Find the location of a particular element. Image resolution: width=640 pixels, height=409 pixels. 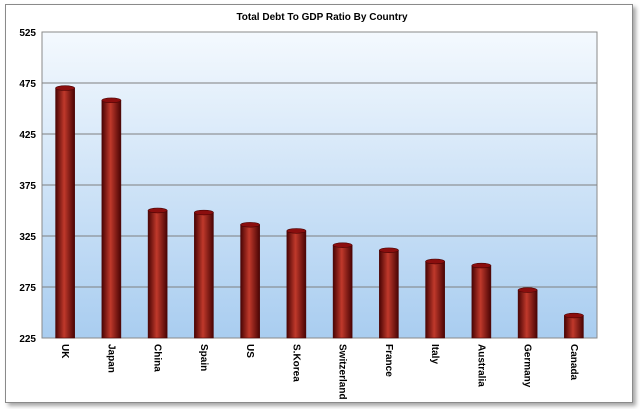

y-tick-label: 475 is located at coordinates (27, 84).